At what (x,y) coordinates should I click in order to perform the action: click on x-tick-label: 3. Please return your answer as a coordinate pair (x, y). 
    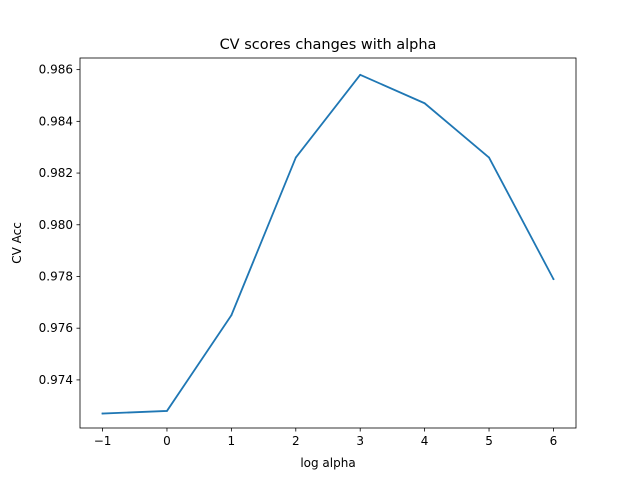
    Looking at the image, I should click on (360, 441).